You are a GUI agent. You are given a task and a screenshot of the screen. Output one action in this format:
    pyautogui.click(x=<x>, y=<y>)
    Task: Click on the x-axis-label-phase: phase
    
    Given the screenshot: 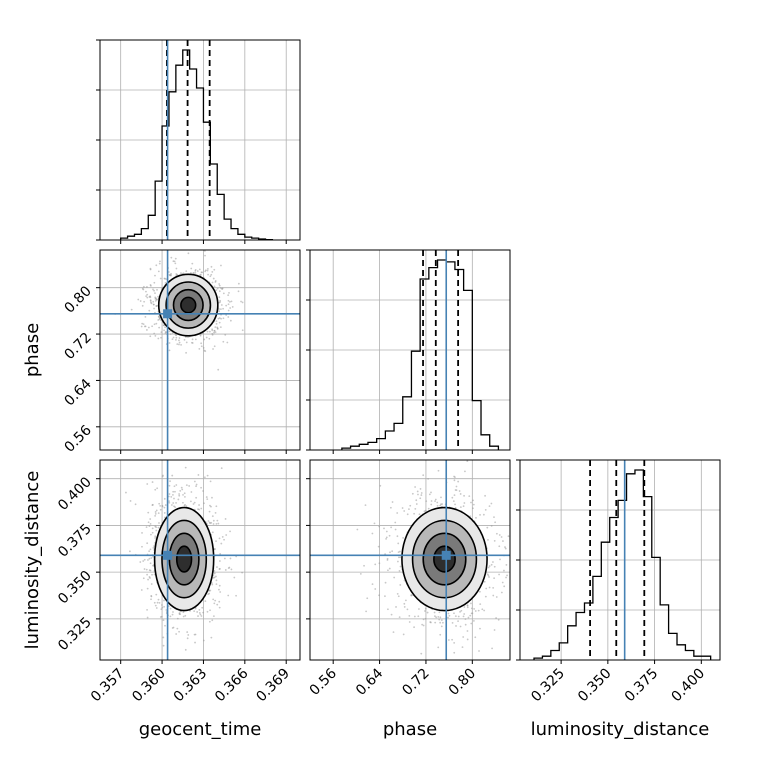 What is the action you would take?
    pyautogui.click(x=410, y=729)
    